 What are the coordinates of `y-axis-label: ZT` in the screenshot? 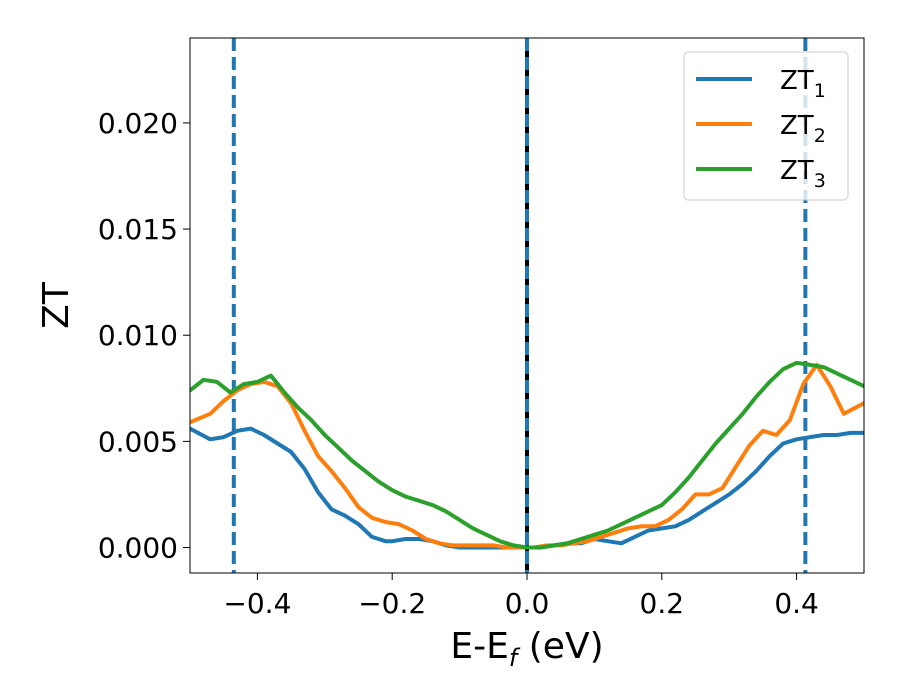 It's located at (56, 305).